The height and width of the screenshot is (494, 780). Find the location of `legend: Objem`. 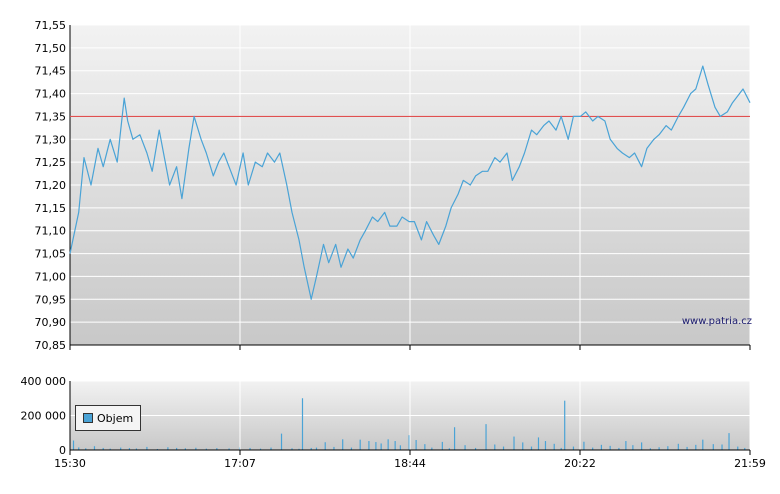

legend: Objem is located at coordinates (108, 418).